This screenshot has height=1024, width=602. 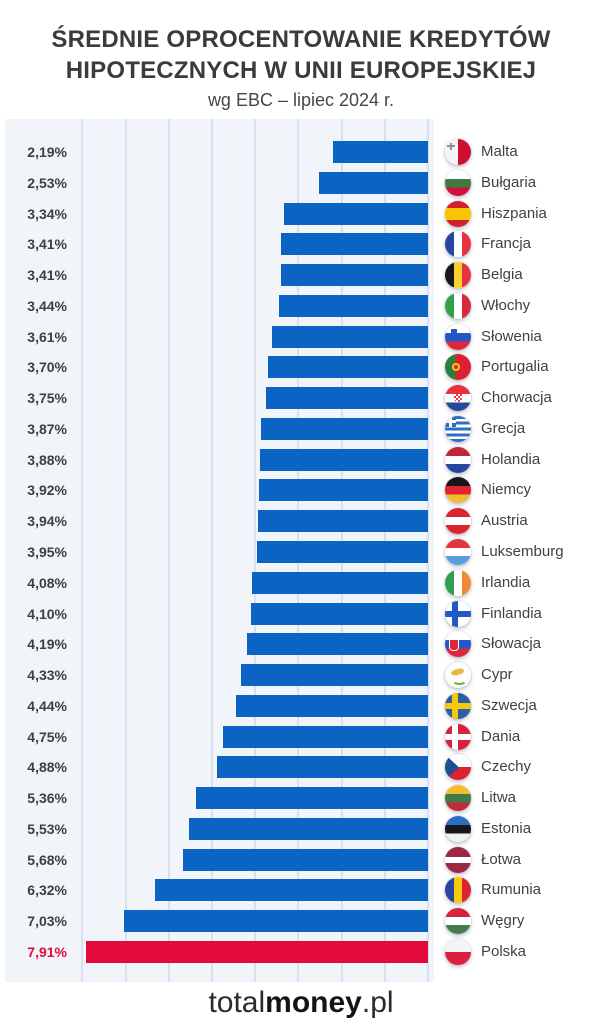 I want to click on chart-title-line-1: ŚREDNIE OPROCENTOWANIE KREDYTÓW, so click(x=301, y=39).